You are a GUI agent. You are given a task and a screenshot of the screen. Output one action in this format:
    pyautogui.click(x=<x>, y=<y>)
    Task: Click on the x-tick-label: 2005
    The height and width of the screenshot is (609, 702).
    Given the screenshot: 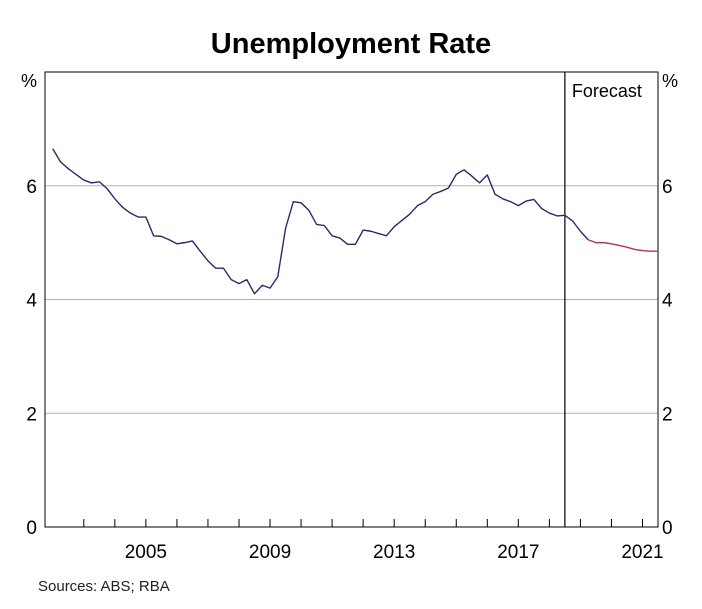 What is the action you would take?
    pyautogui.click(x=146, y=552)
    